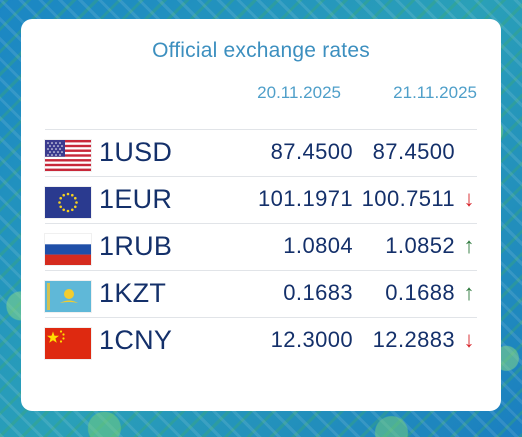 The height and width of the screenshot is (437, 522). I want to click on eu-flag-icon, so click(68, 202).